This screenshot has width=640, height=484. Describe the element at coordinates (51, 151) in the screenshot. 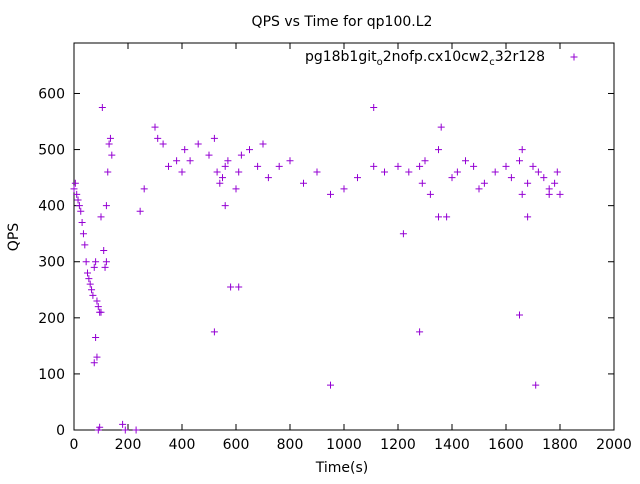

I see `y-tick-label: 500` at that location.